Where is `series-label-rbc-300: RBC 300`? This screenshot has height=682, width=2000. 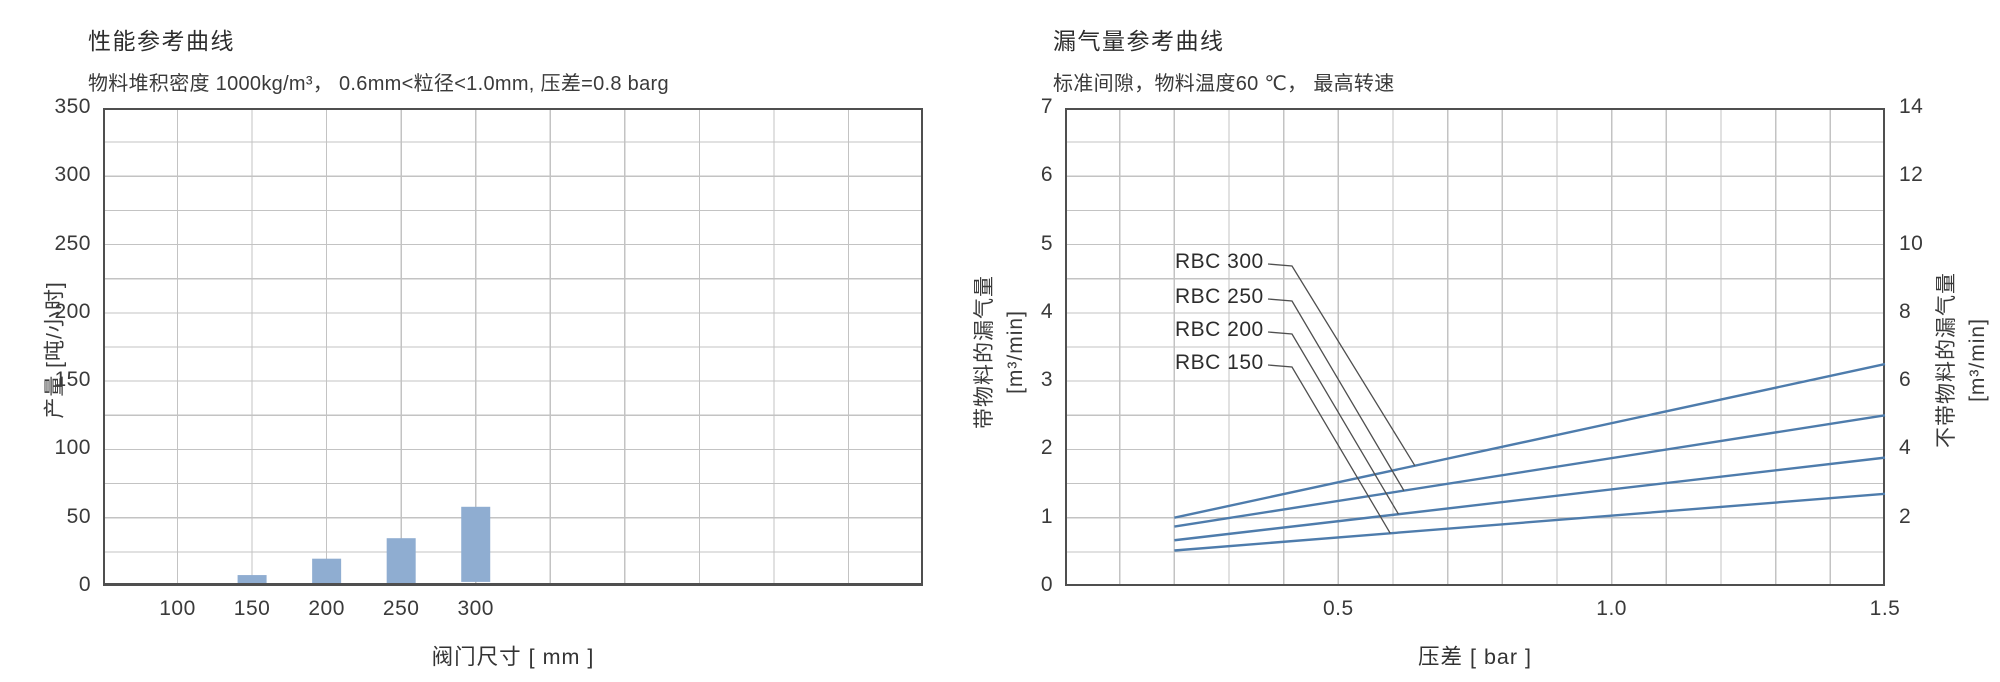
series-label-rbc-300: RBC 300 is located at coordinates (1219, 261).